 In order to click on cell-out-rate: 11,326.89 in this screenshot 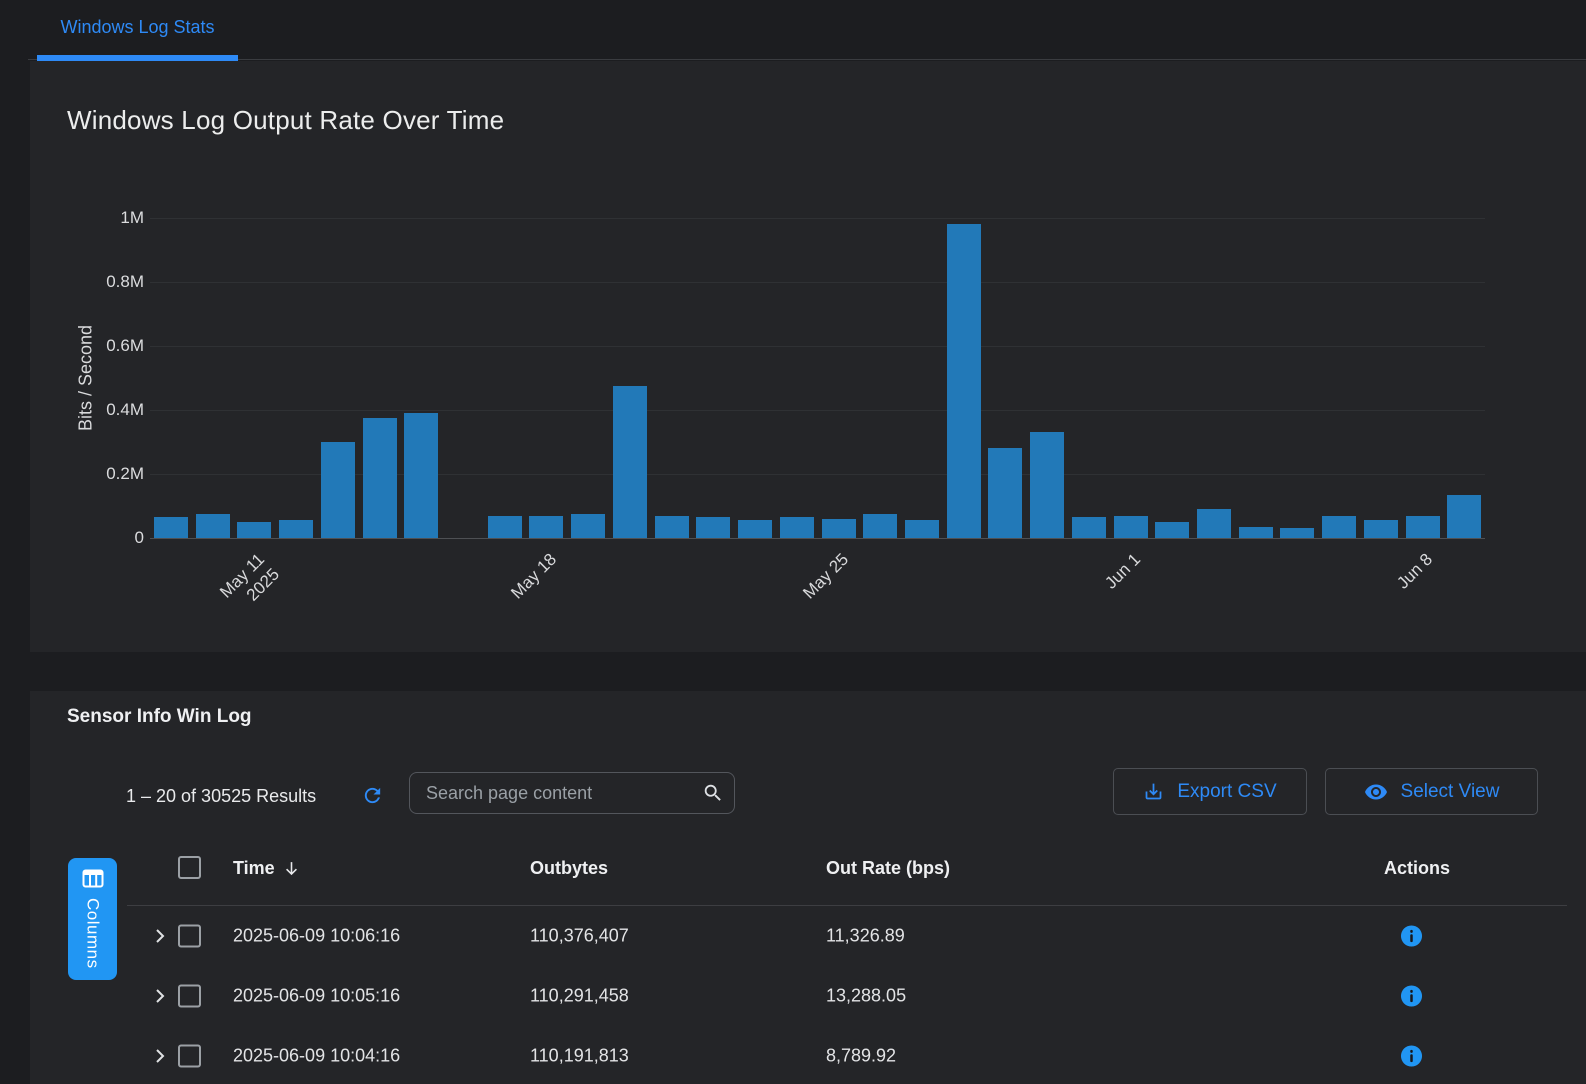, I will do `click(865, 935)`.